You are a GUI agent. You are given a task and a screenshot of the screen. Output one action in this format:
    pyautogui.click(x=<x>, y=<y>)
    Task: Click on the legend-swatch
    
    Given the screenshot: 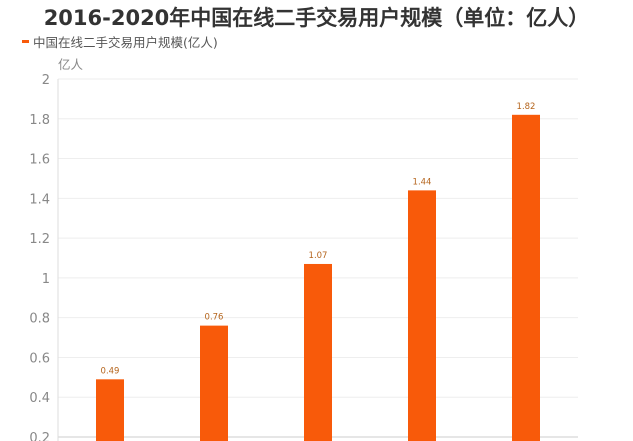 What is the action you would take?
    pyautogui.click(x=25, y=41)
    